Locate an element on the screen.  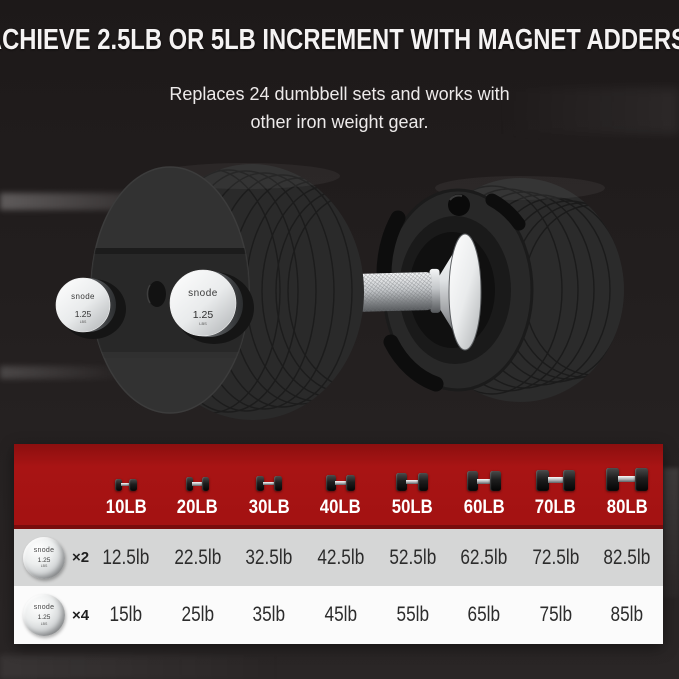
row-header-x2: snode 1.25 LBS ×2 is located at coordinates (52, 557).